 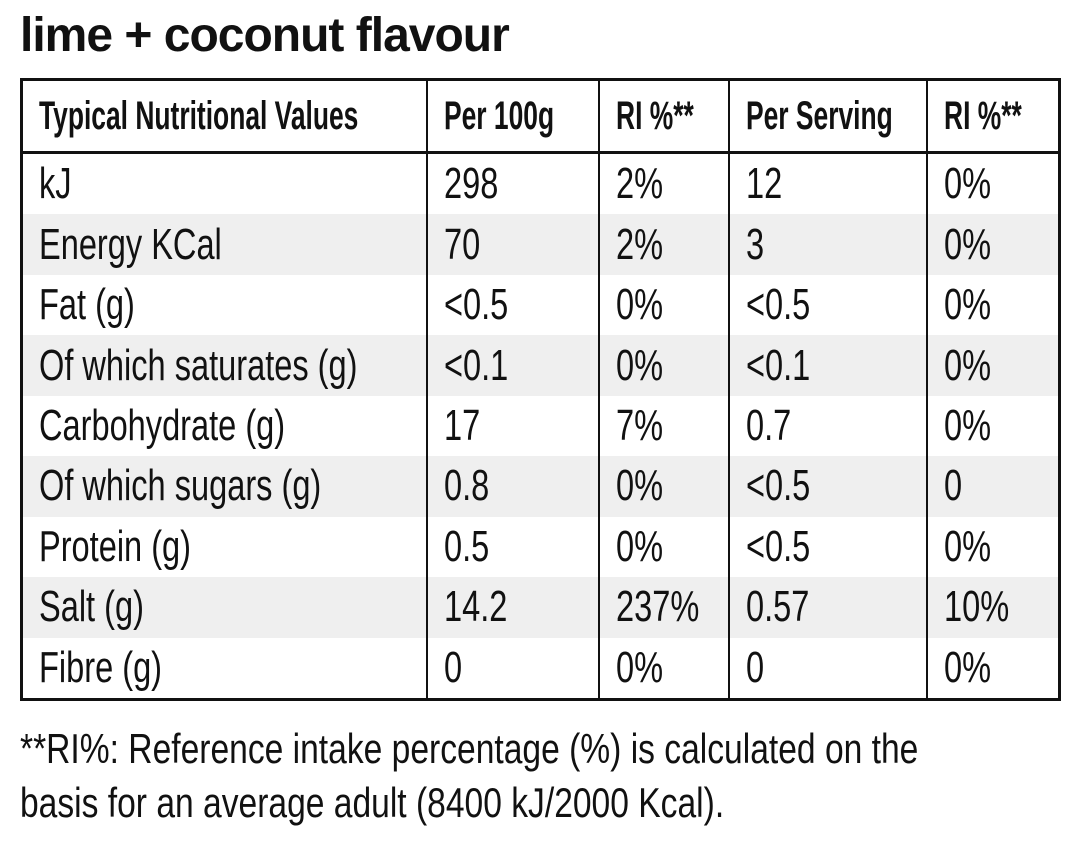 I want to click on cell-text: 0.8, so click(x=466, y=486).